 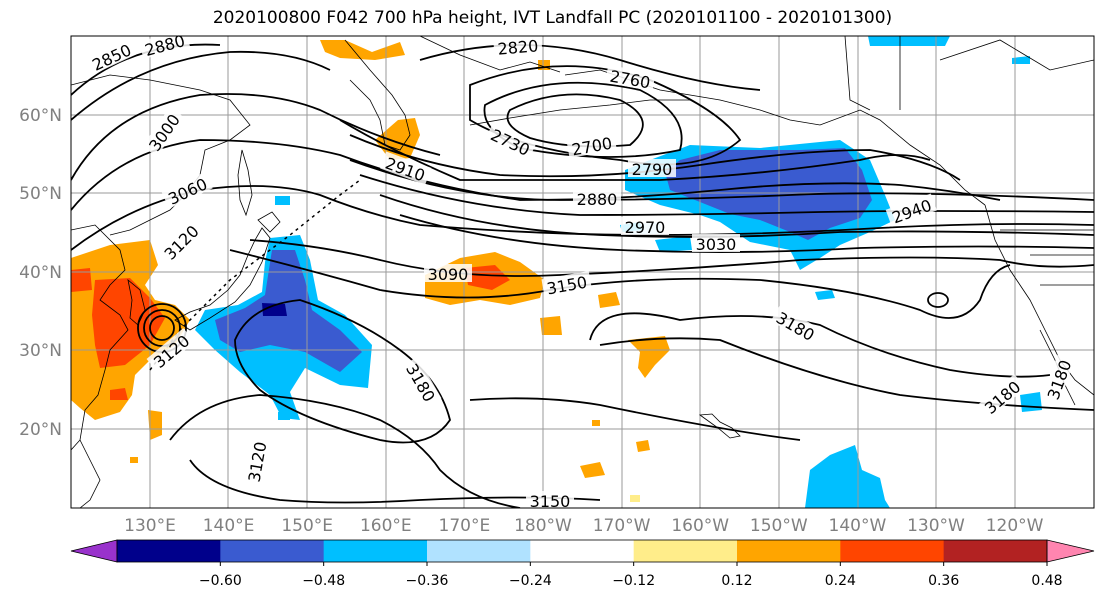 I want to click on contour-label-text: 2910, so click(x=405, y=170).